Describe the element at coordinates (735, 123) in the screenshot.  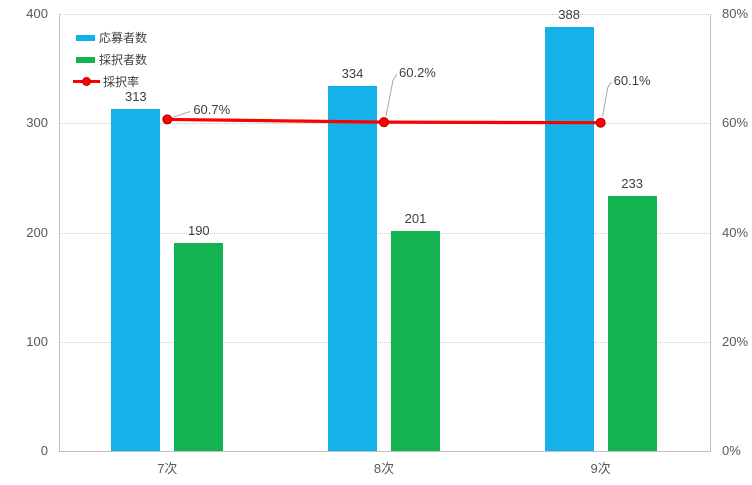
I see `y2-axis-tick-label: 60%` at that location.